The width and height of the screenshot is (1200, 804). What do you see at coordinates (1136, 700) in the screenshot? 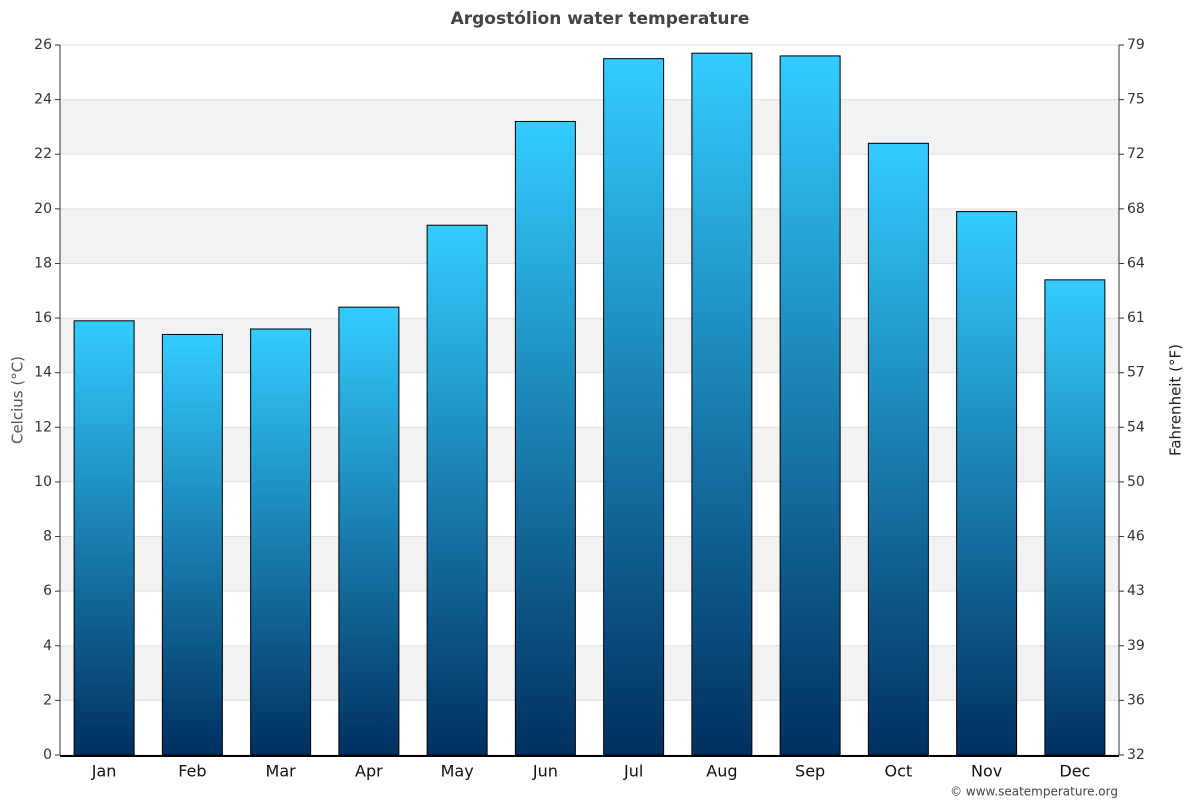
I see `y2-tick-label: 36` at bounding box center [1136, 700].